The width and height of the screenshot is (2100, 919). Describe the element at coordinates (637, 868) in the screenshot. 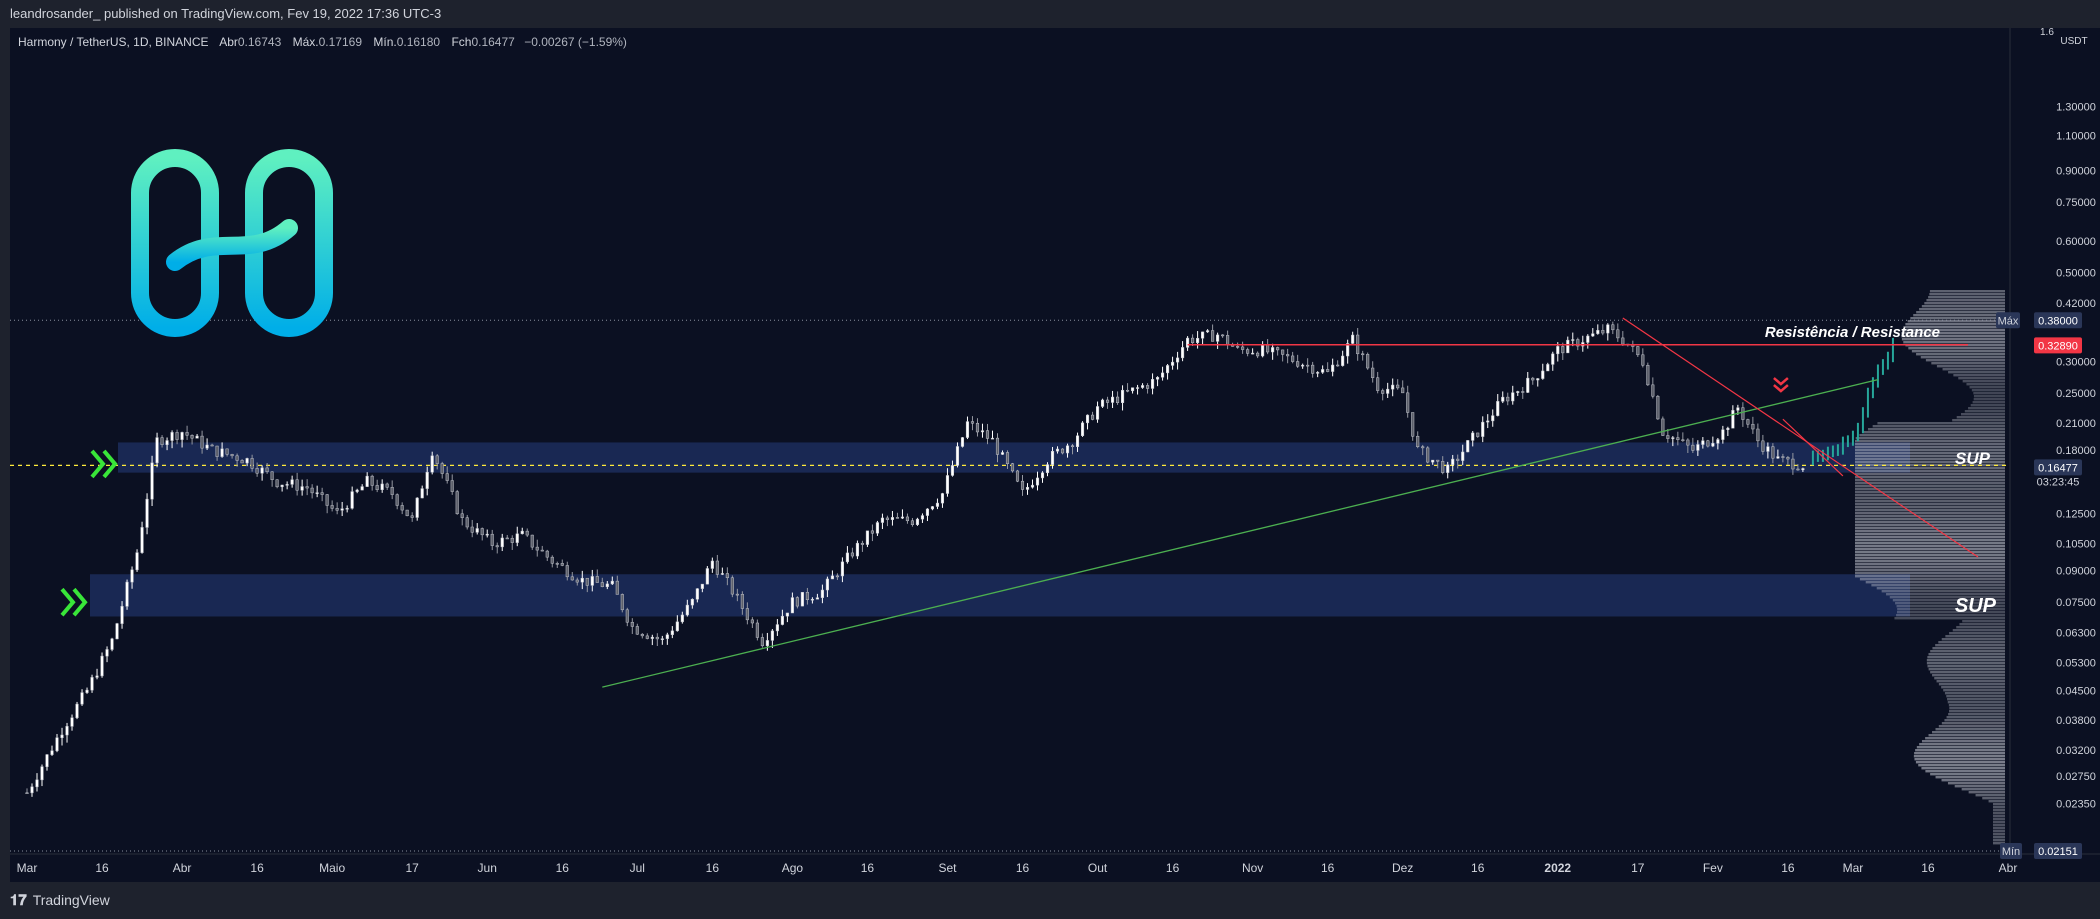

I see `time-tick-label: Jul` at that location.